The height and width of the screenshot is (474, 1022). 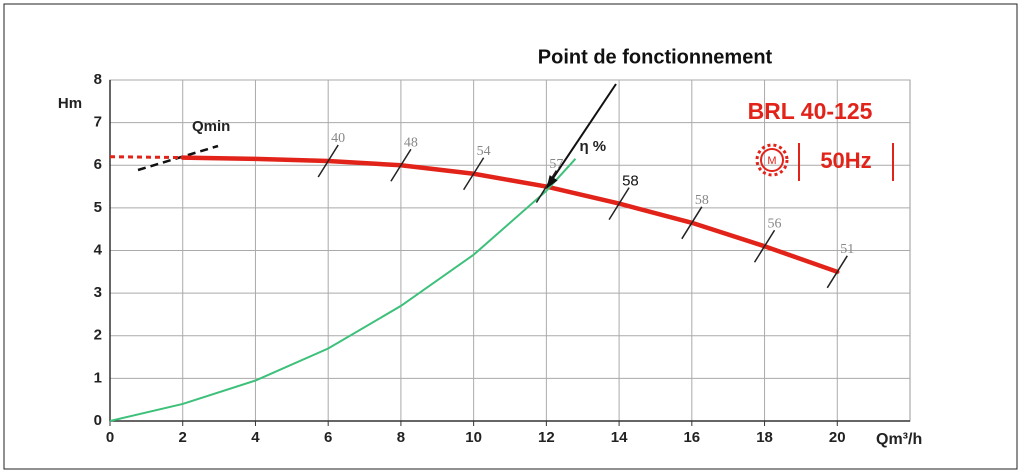 What do you see at coordinates (328, 437) in the screenshot?
I see `x-tick-label: 6` at bounding box center [328, 437].